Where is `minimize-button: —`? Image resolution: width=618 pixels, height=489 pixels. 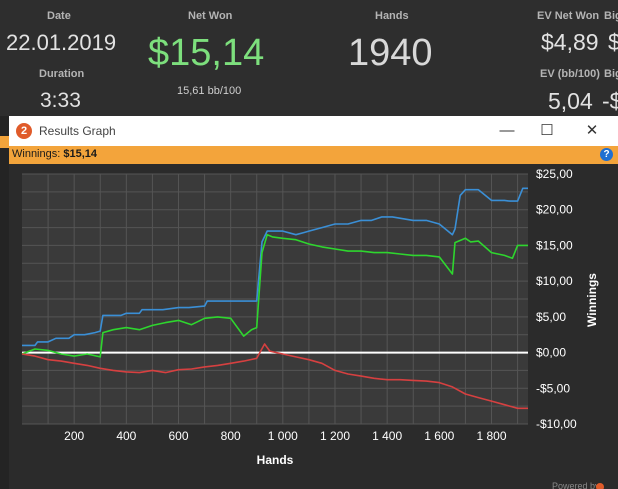 minimize-button: — is located at coordinates (507, 131).